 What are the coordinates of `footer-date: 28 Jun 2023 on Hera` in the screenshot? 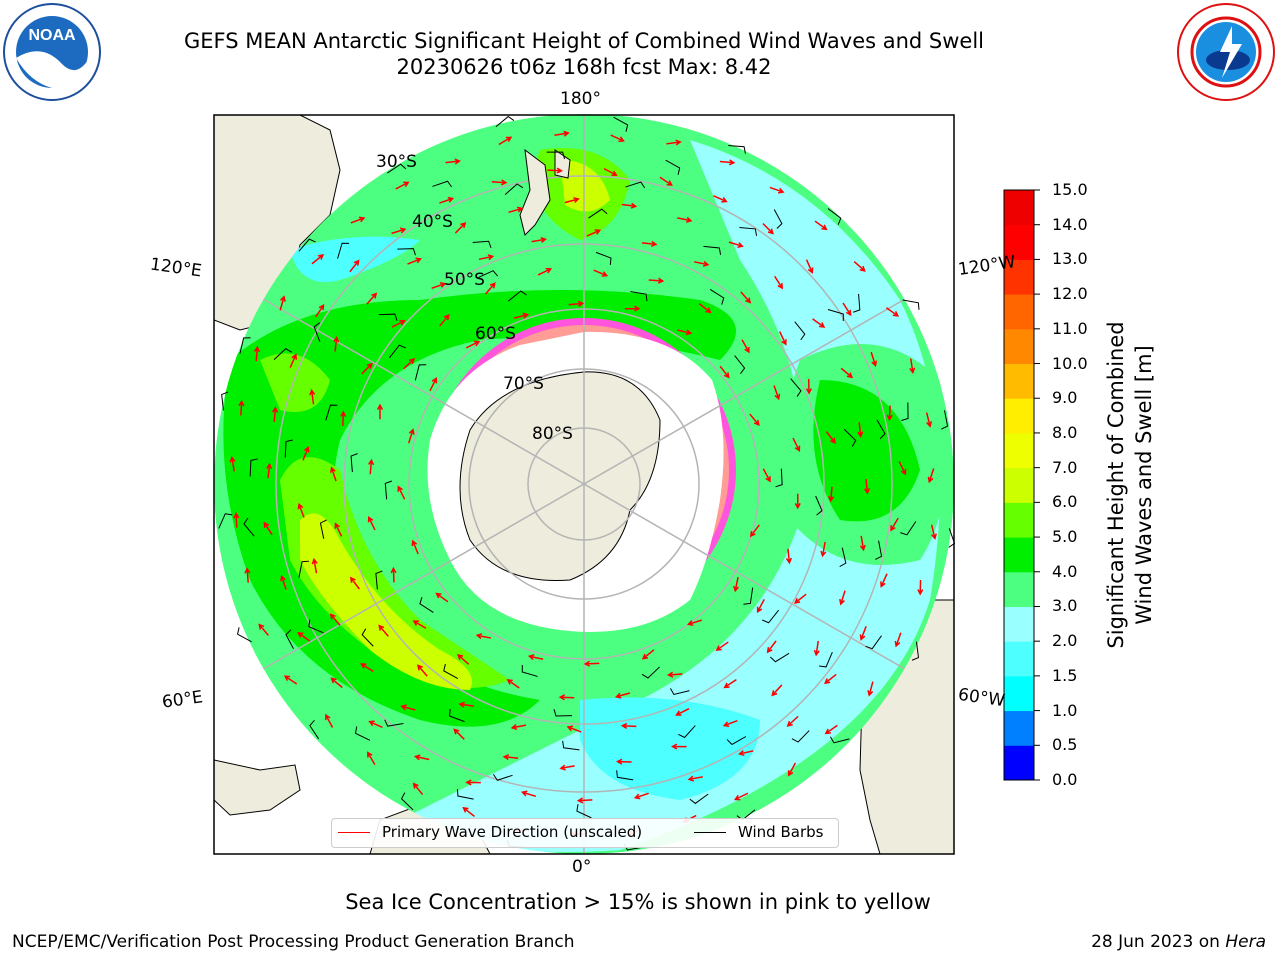 It's located at (1178, 942).